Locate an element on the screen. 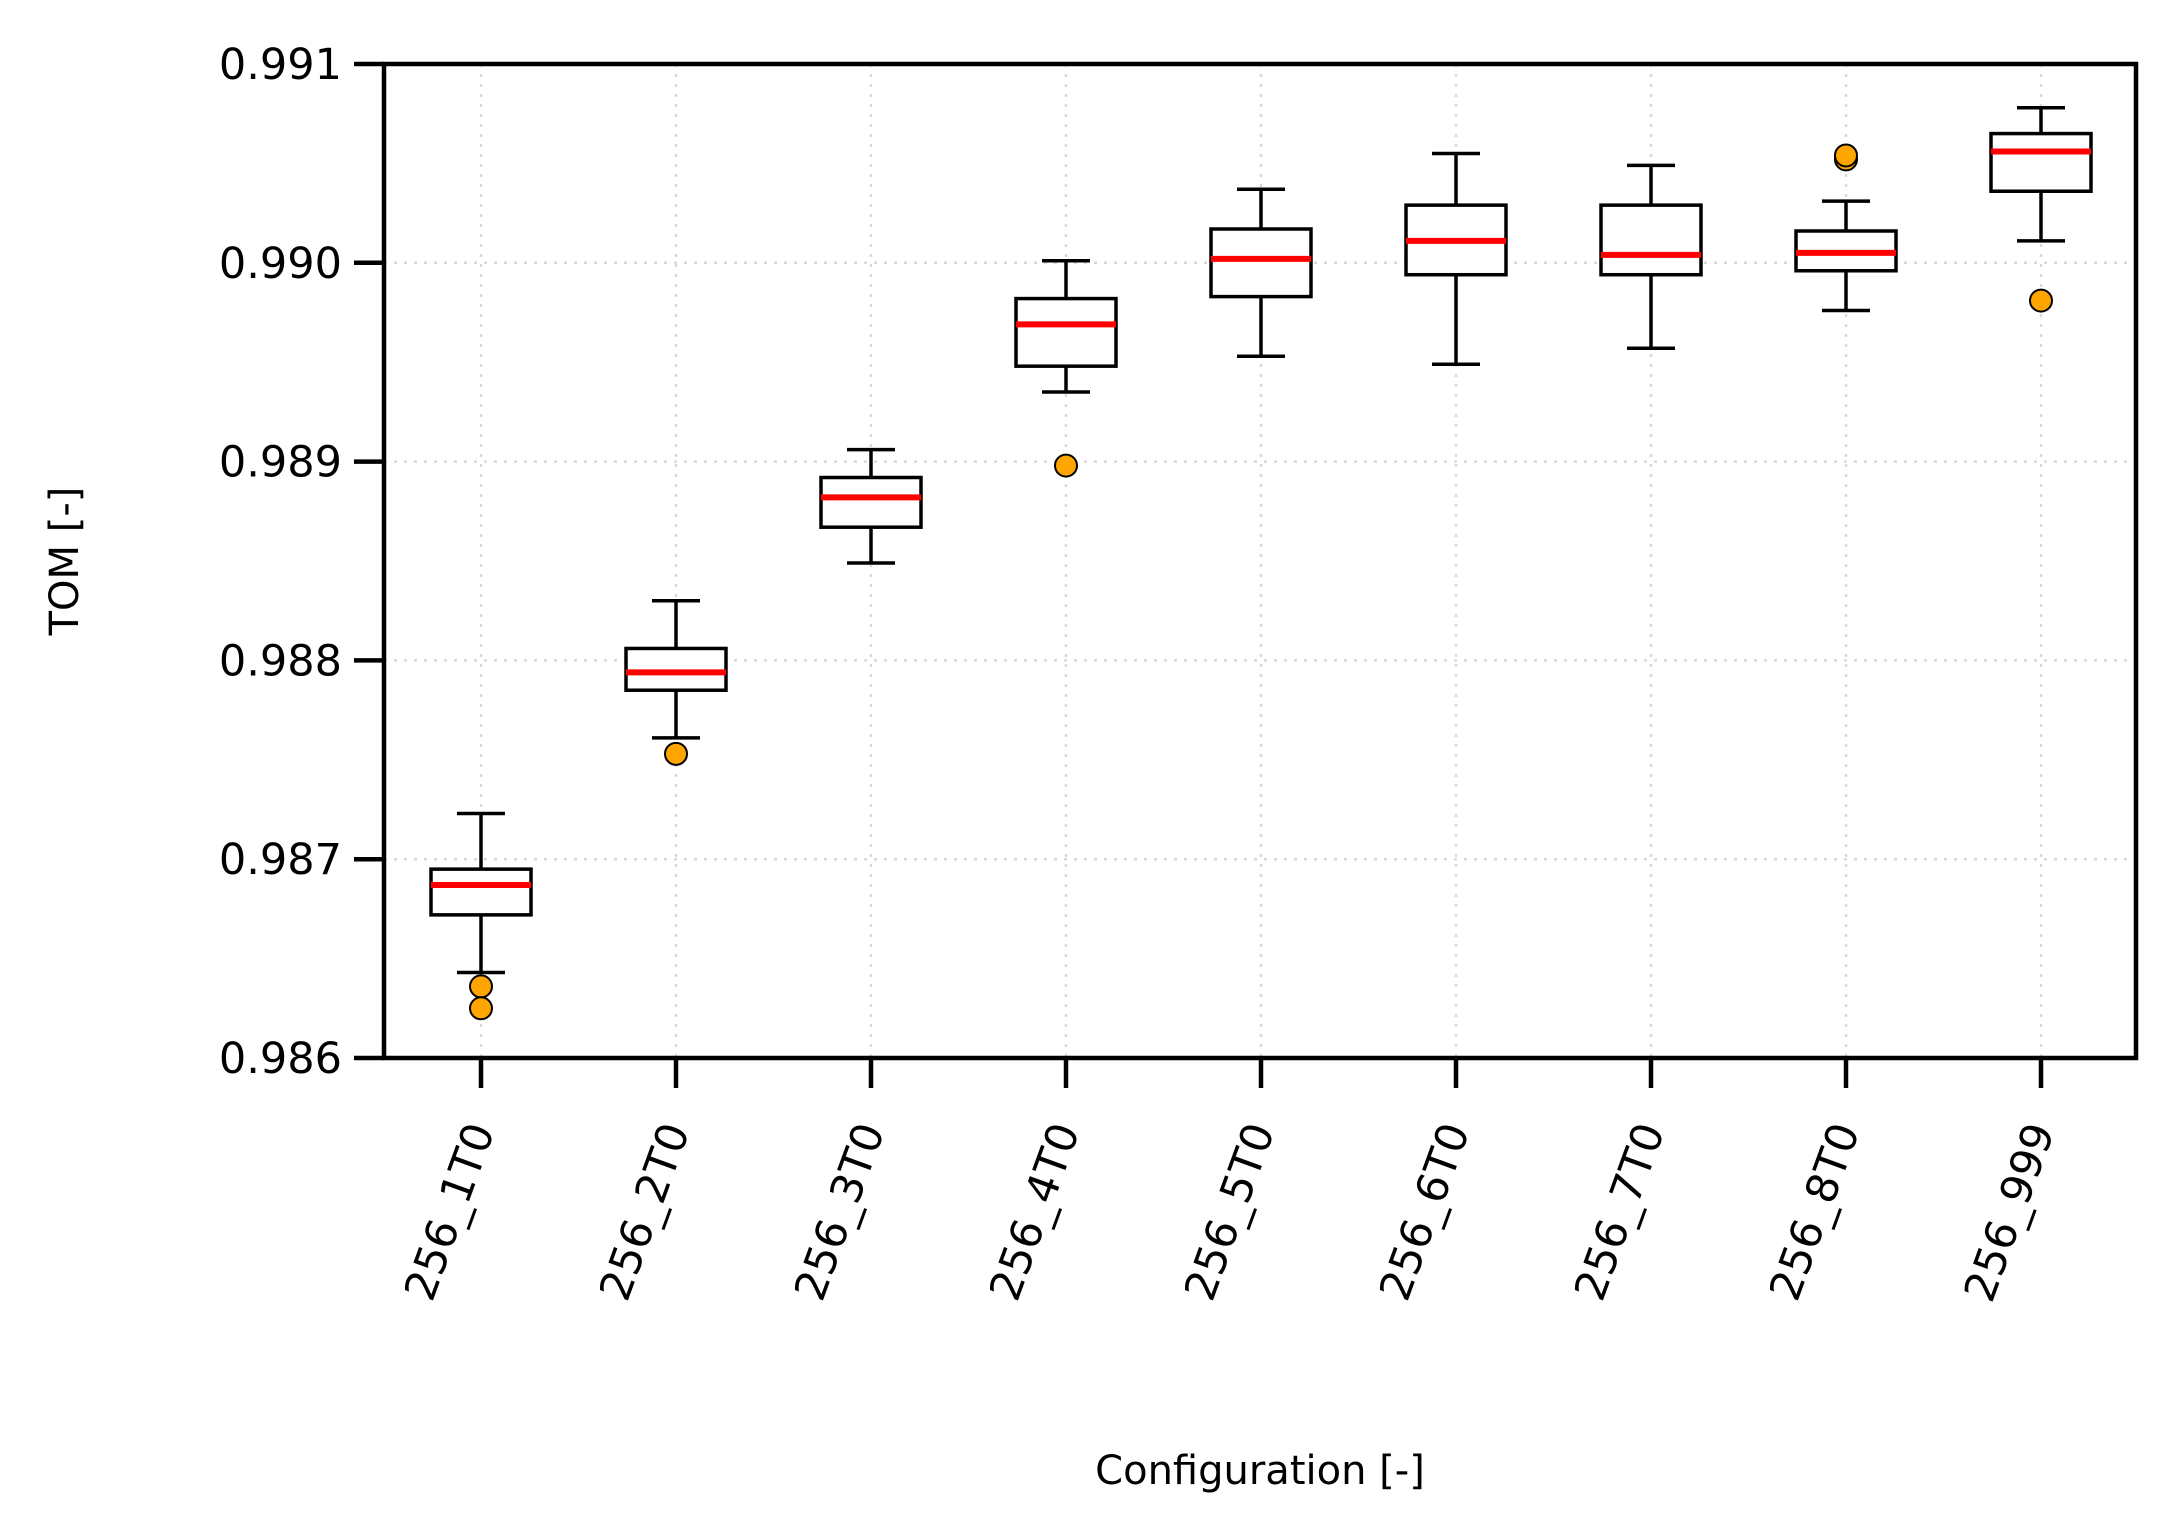 This screenshot has height=1527, width=2169. y-tick-label: 0.989 is located at coordinates (280, 463).